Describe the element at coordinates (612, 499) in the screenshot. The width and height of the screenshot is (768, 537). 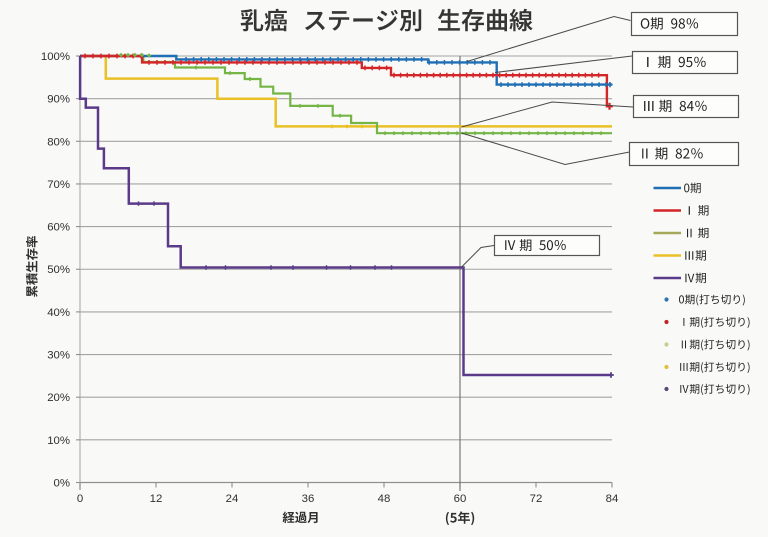
I see `svg-text: 84` at that location.